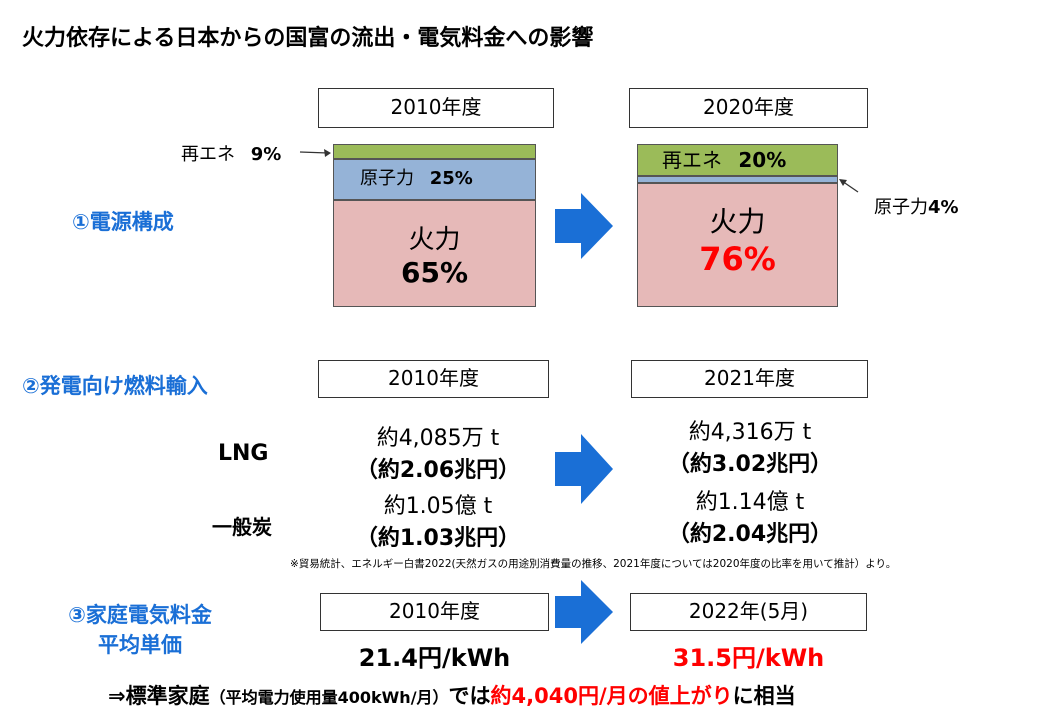  I want to click on coal-2010: 約1.05億 t （約1.03兆円）, so click(438, 520).